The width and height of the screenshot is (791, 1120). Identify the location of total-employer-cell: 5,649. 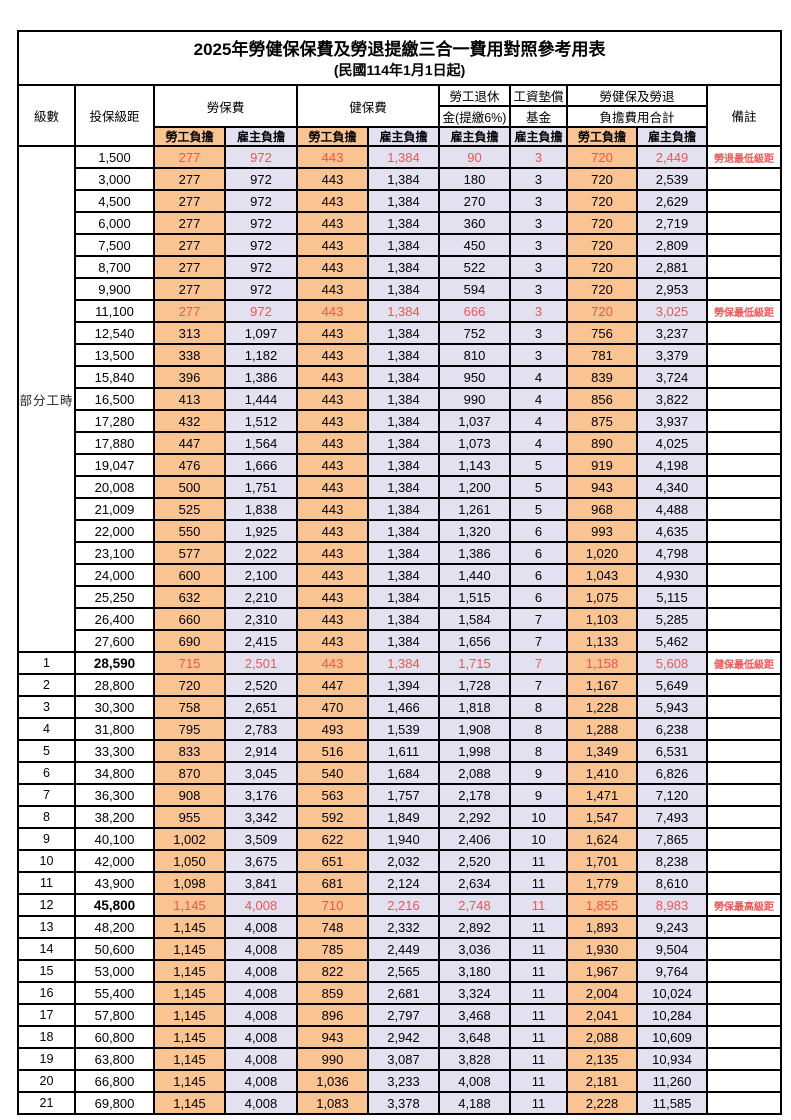
(672, 685).